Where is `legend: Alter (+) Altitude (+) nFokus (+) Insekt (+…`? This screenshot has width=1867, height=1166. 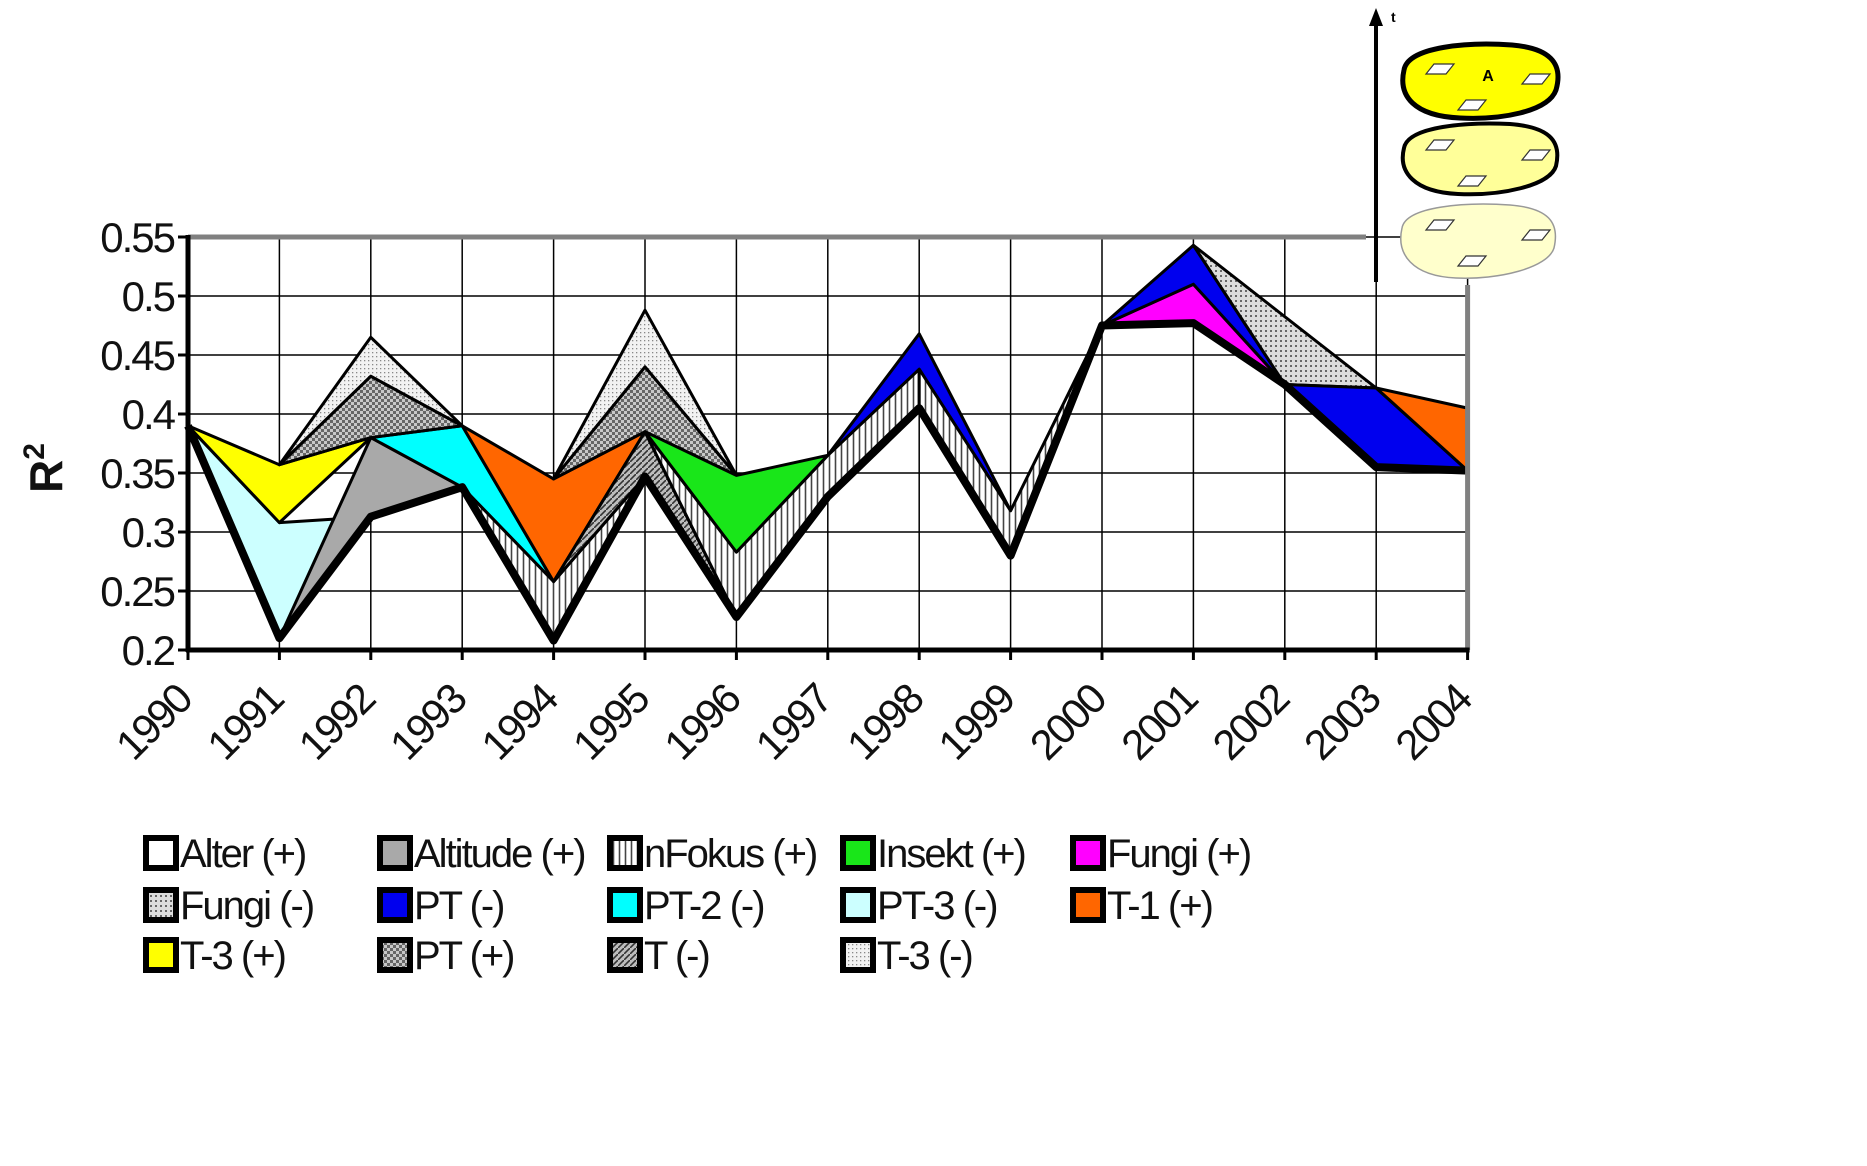 legend: Alter (+) Altitude (+) nFokus (+) Insekt (+… is located at coordinates (697, 905).